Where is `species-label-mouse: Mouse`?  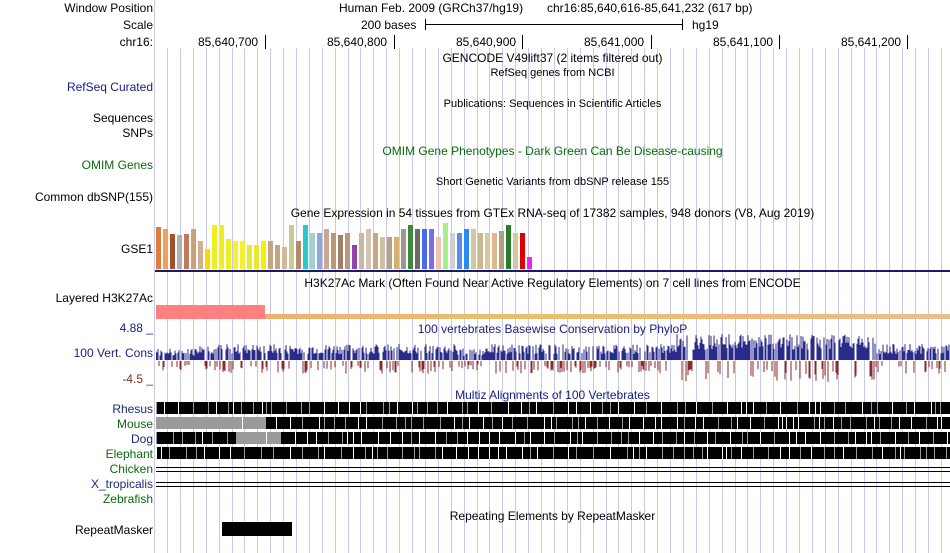 species-label-mouse: Mouse is located at coordinates (134, 424).